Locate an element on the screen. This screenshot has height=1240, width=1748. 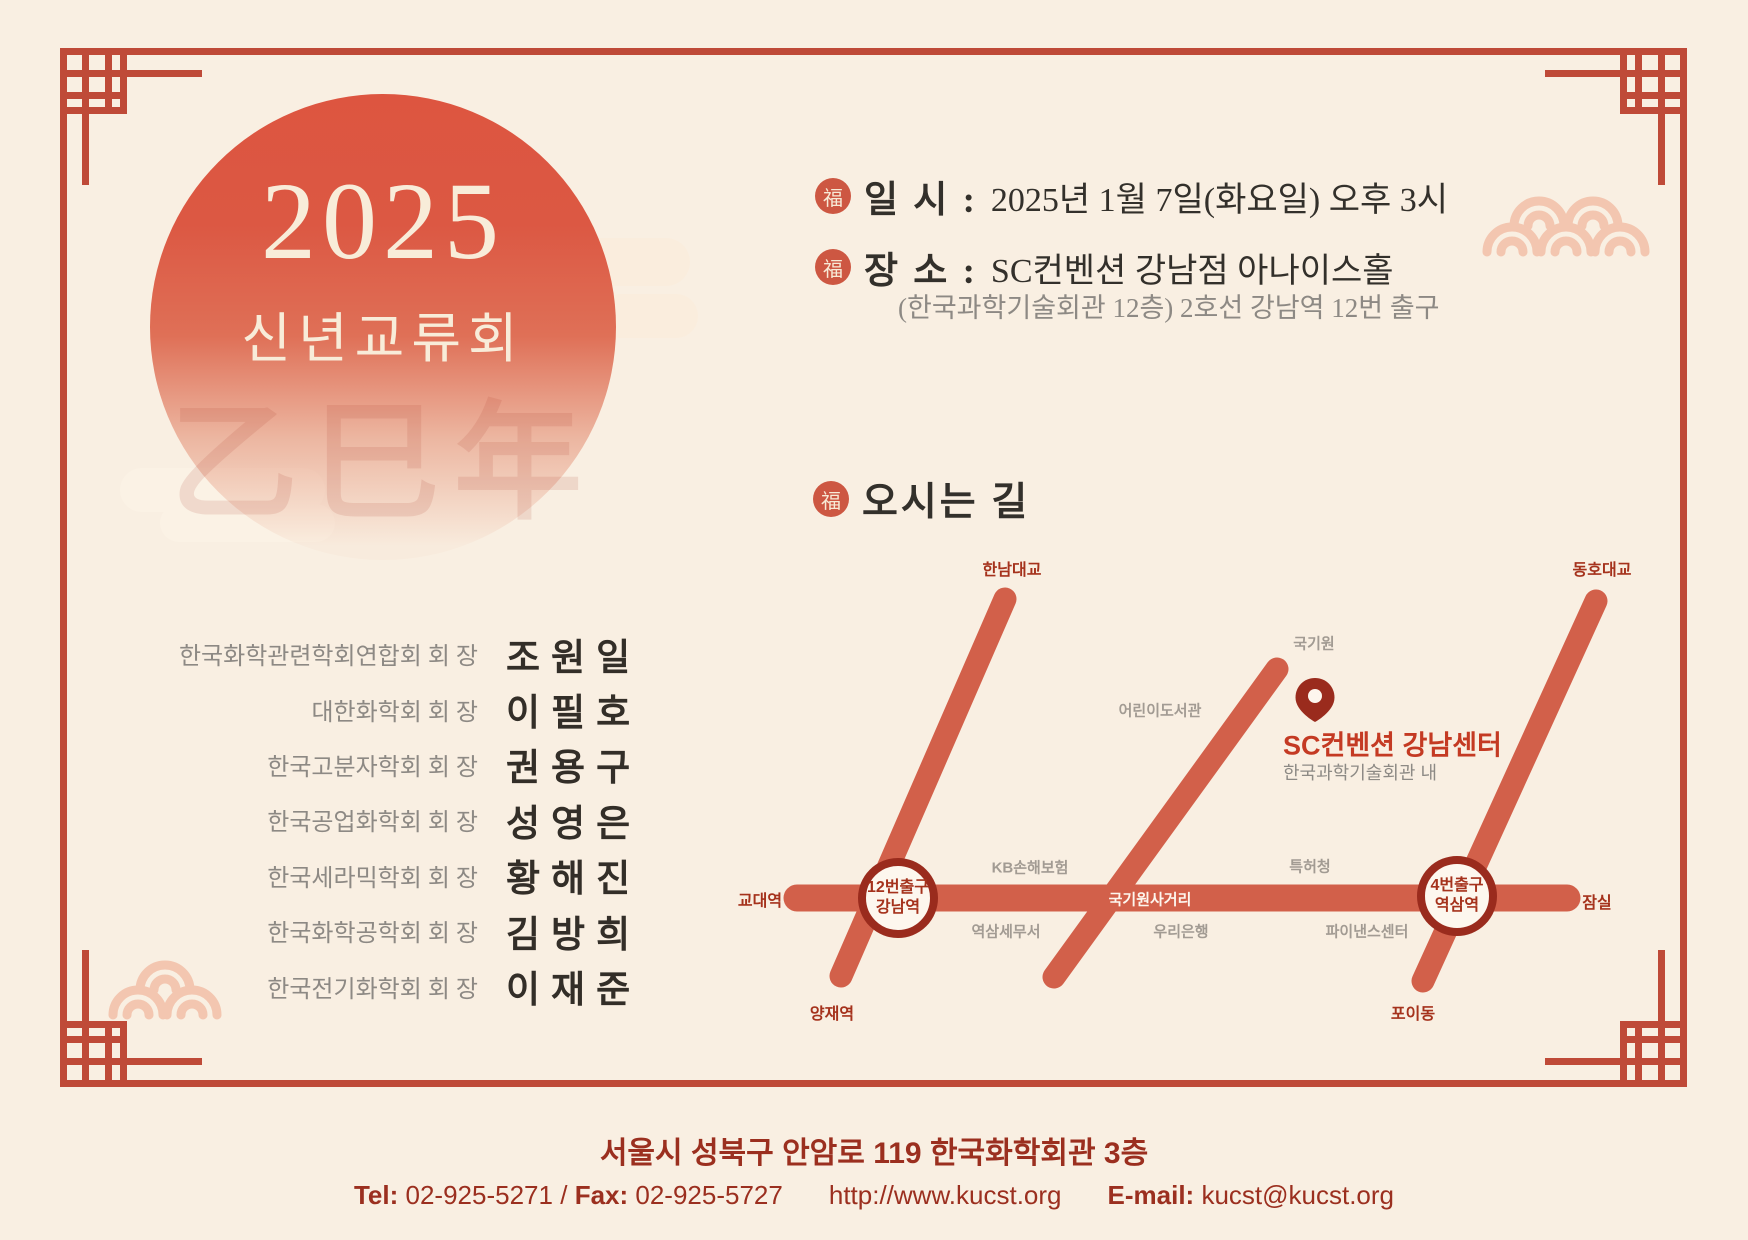
president-row: 한국화학공학회 회 장 김방희 is located at coordinates (386, 930).